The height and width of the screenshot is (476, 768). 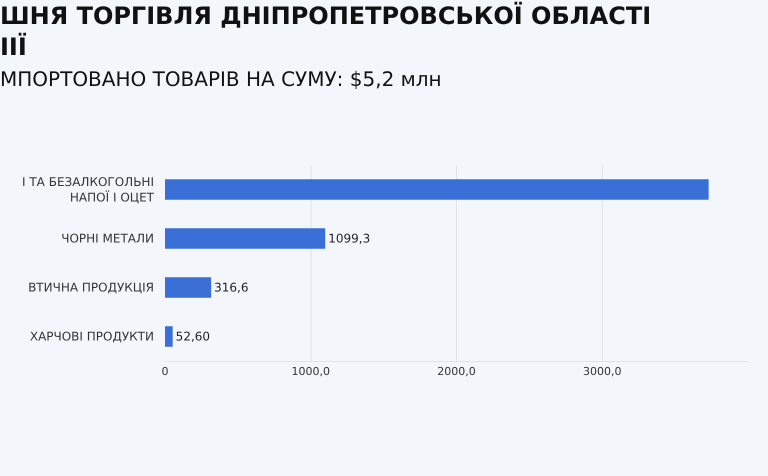 I want to click on y-tick-label: І ТА БЕЗАЛКОГОЛЬНІ НАПОЇ І ОЦЕТ, so click(x=88, y=189).